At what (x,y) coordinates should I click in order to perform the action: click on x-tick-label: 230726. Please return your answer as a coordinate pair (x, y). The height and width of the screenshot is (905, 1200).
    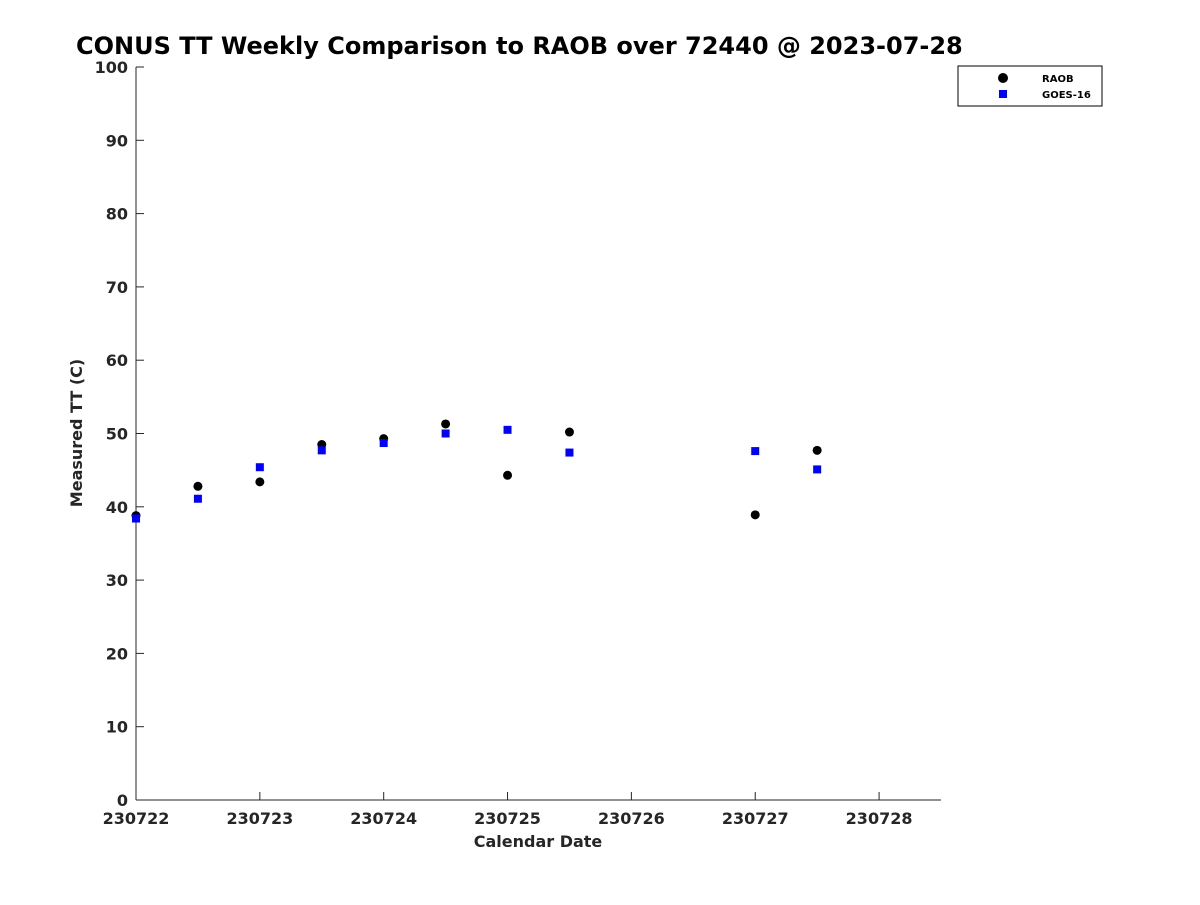
    Looking at the image, I should click on (631, 818).